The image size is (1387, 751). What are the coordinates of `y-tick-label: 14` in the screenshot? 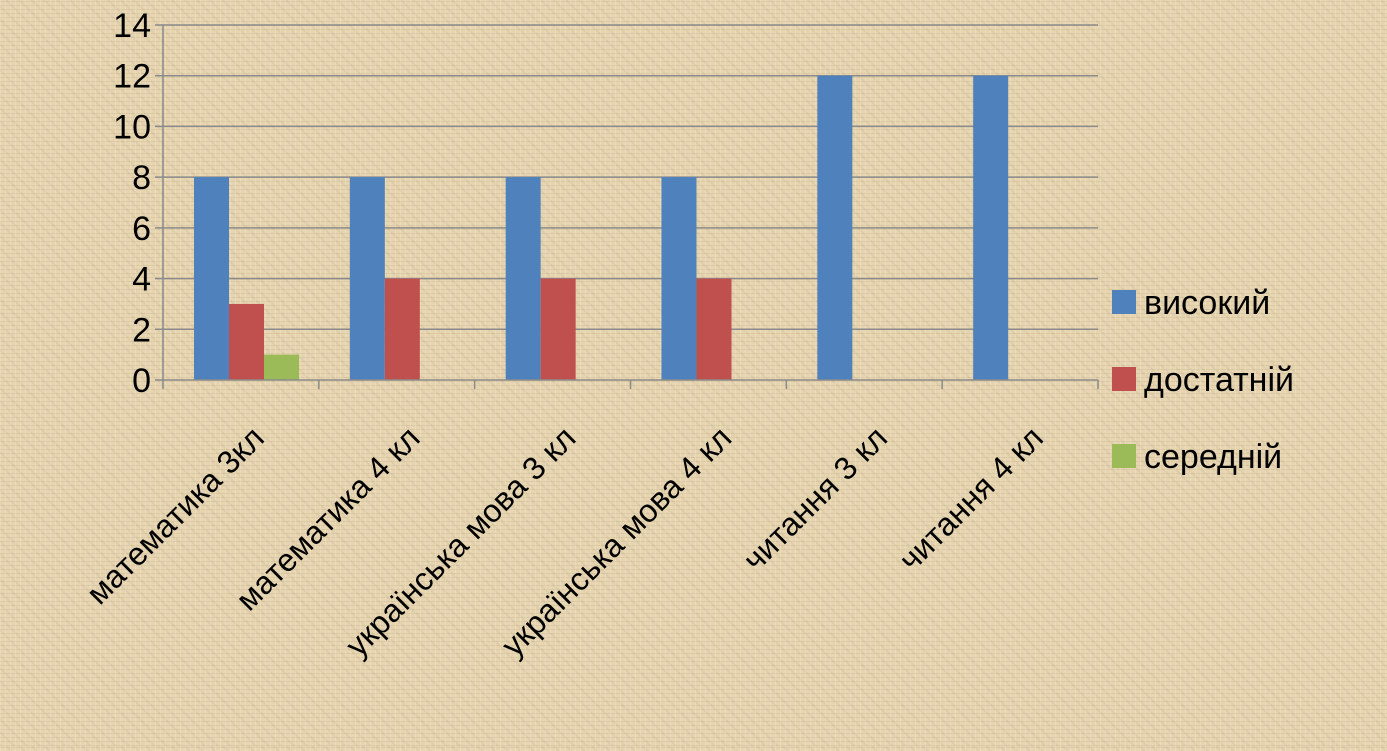 It's located at (132, 26).